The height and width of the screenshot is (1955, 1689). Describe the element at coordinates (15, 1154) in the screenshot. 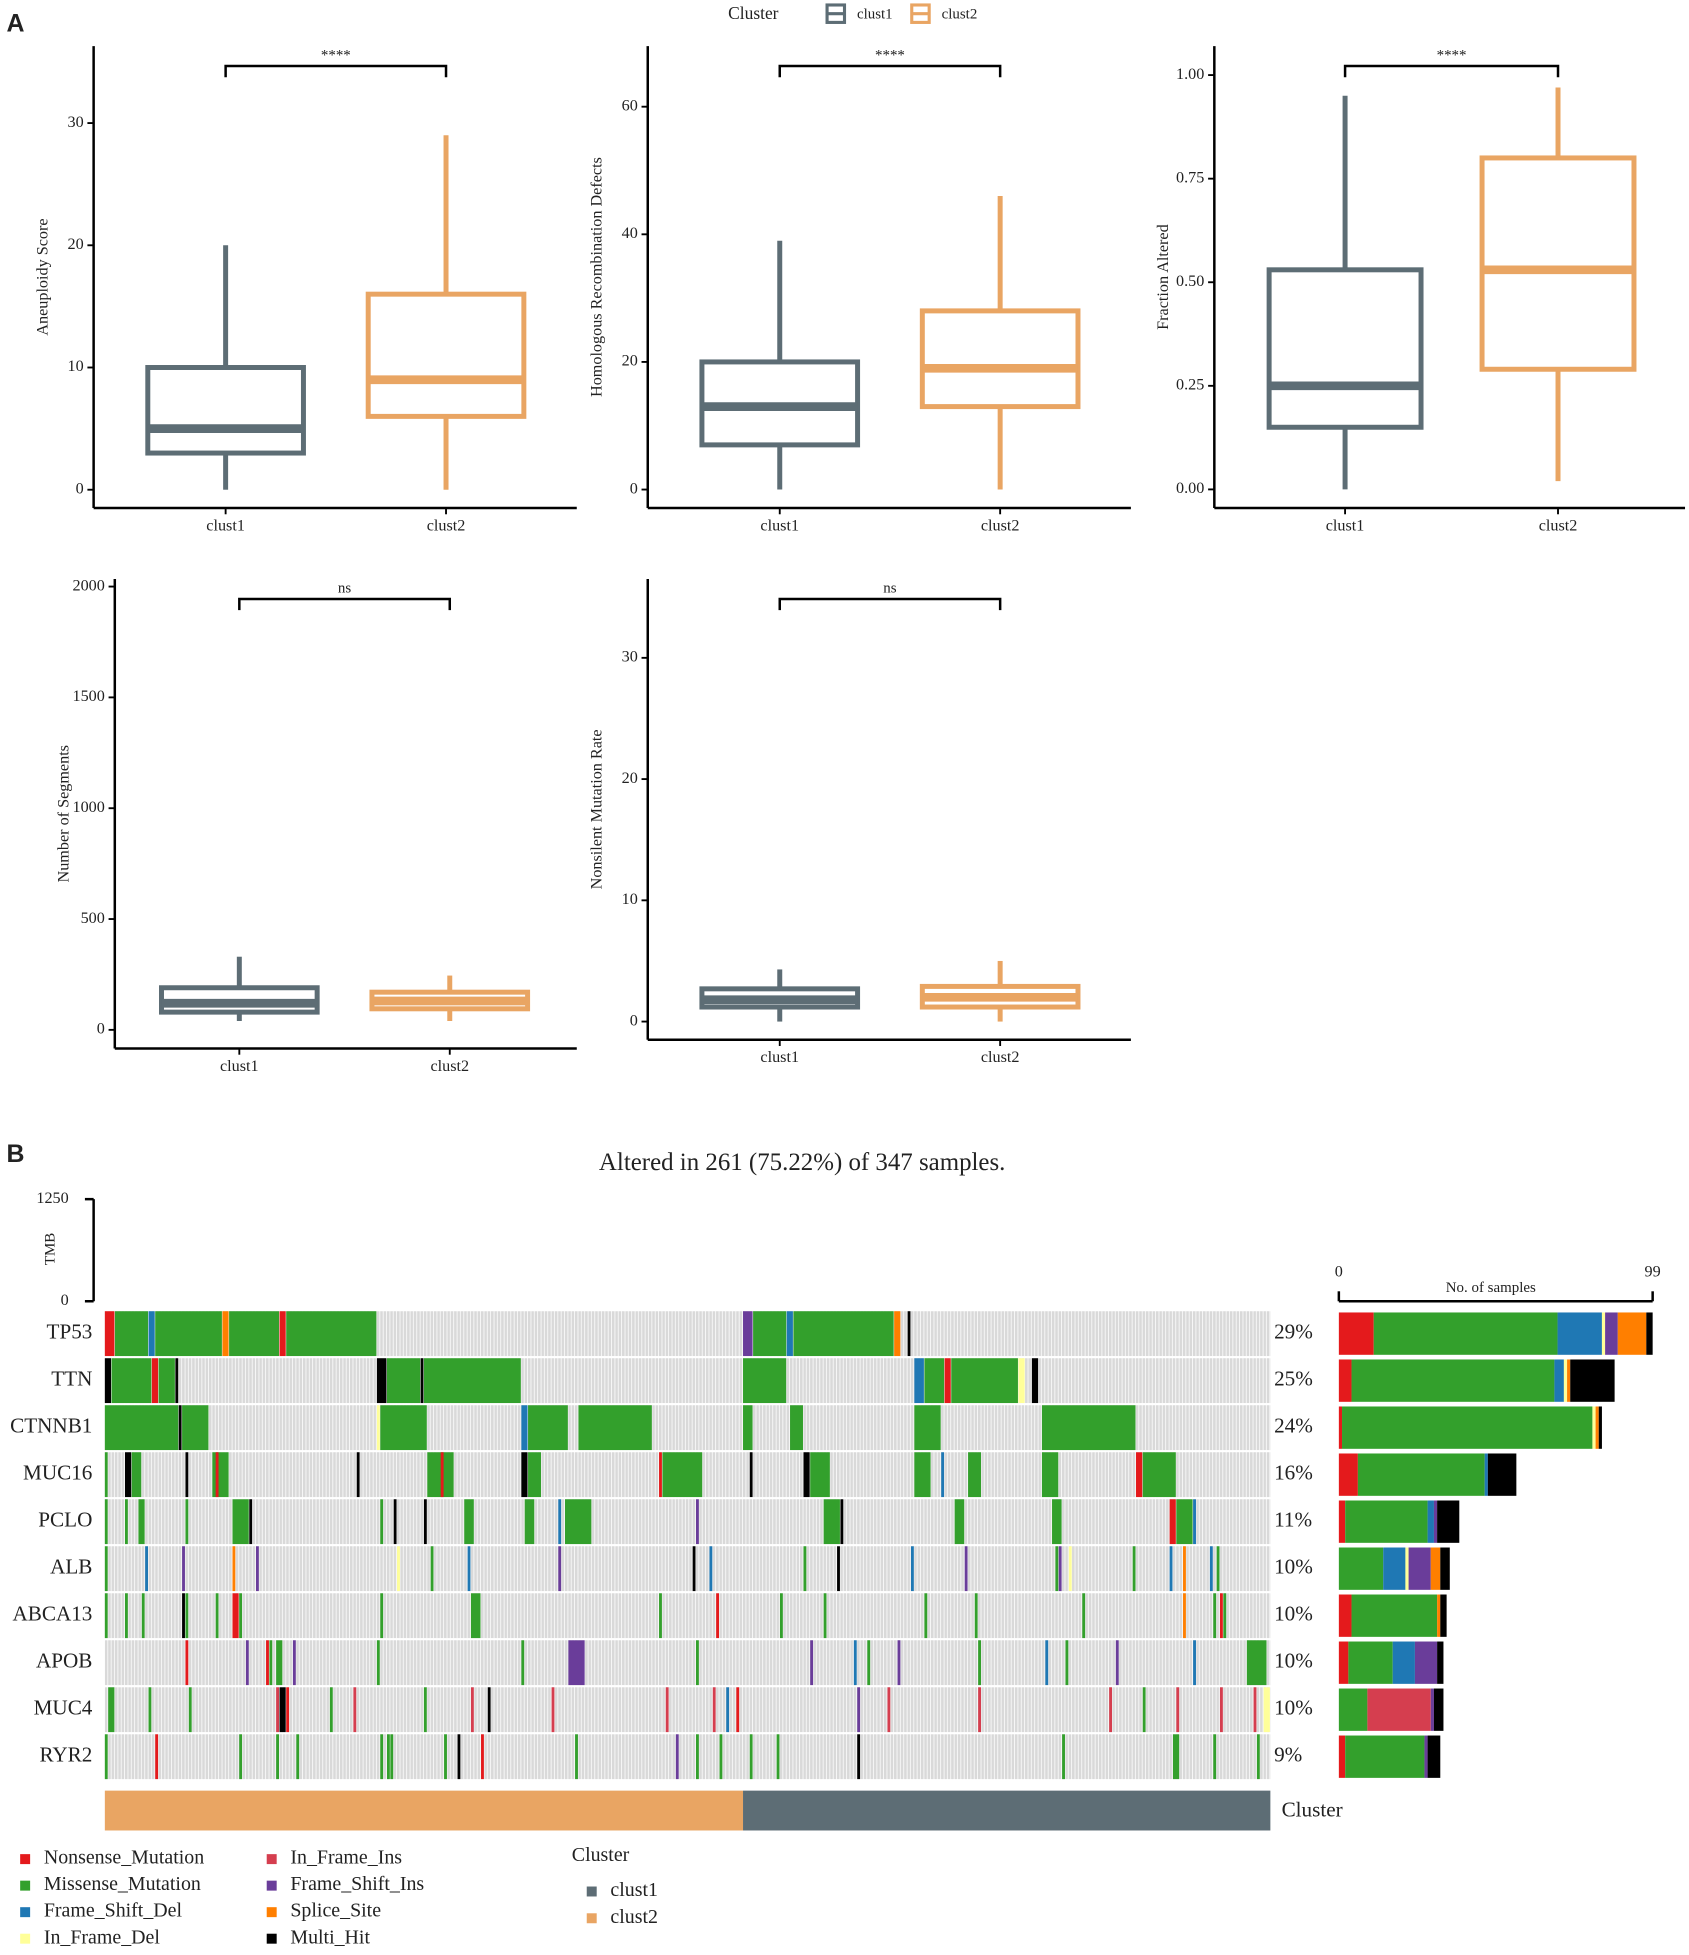

I see `panel-label: B` at that location.